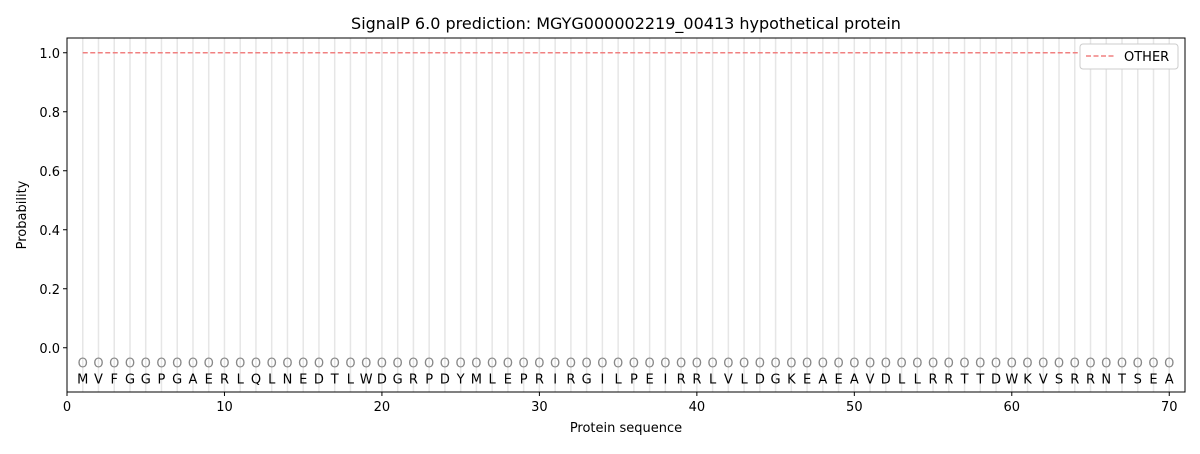  Describe the element at coordinates (1146, 57) in the screenshot. I see `legend-label-other: OTHER` at that location.